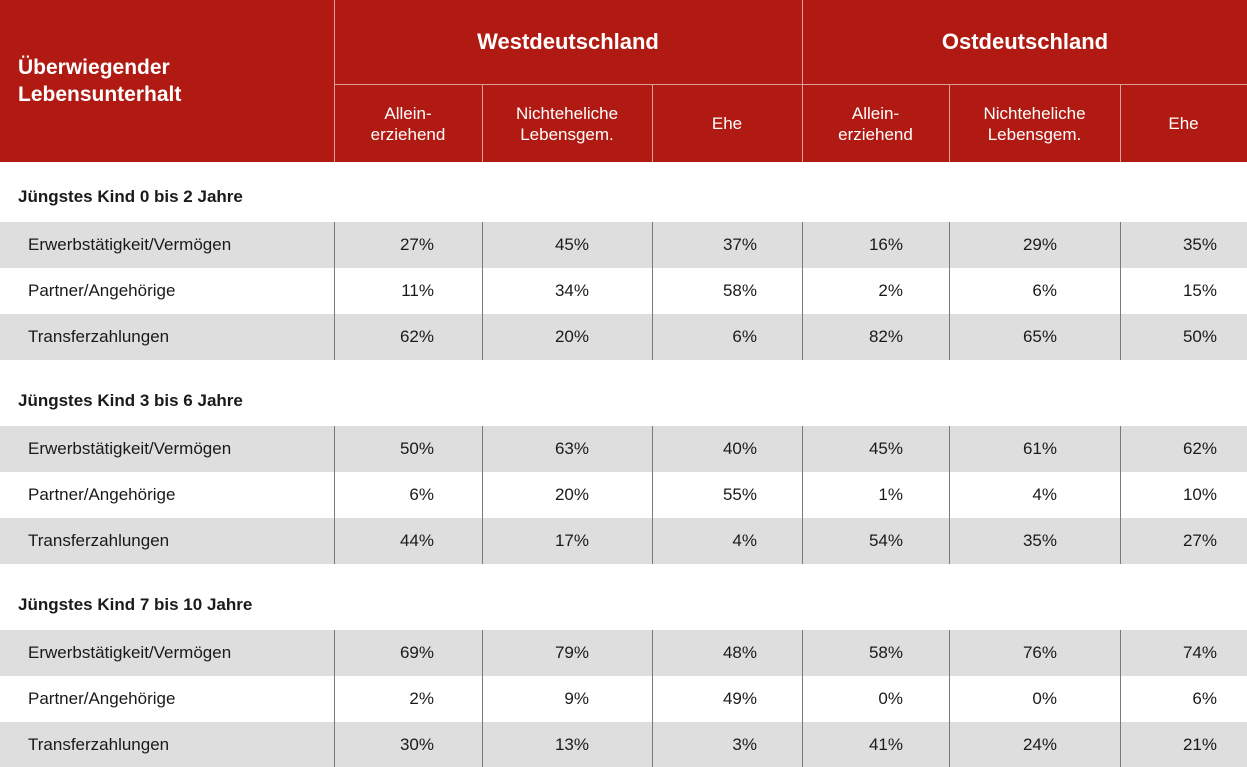 This screenshot has width=1247, height=767. Describe the element at coordinates (875, 134) in the screenshot. I see `subcol-header-line2: erziehend` at that location.